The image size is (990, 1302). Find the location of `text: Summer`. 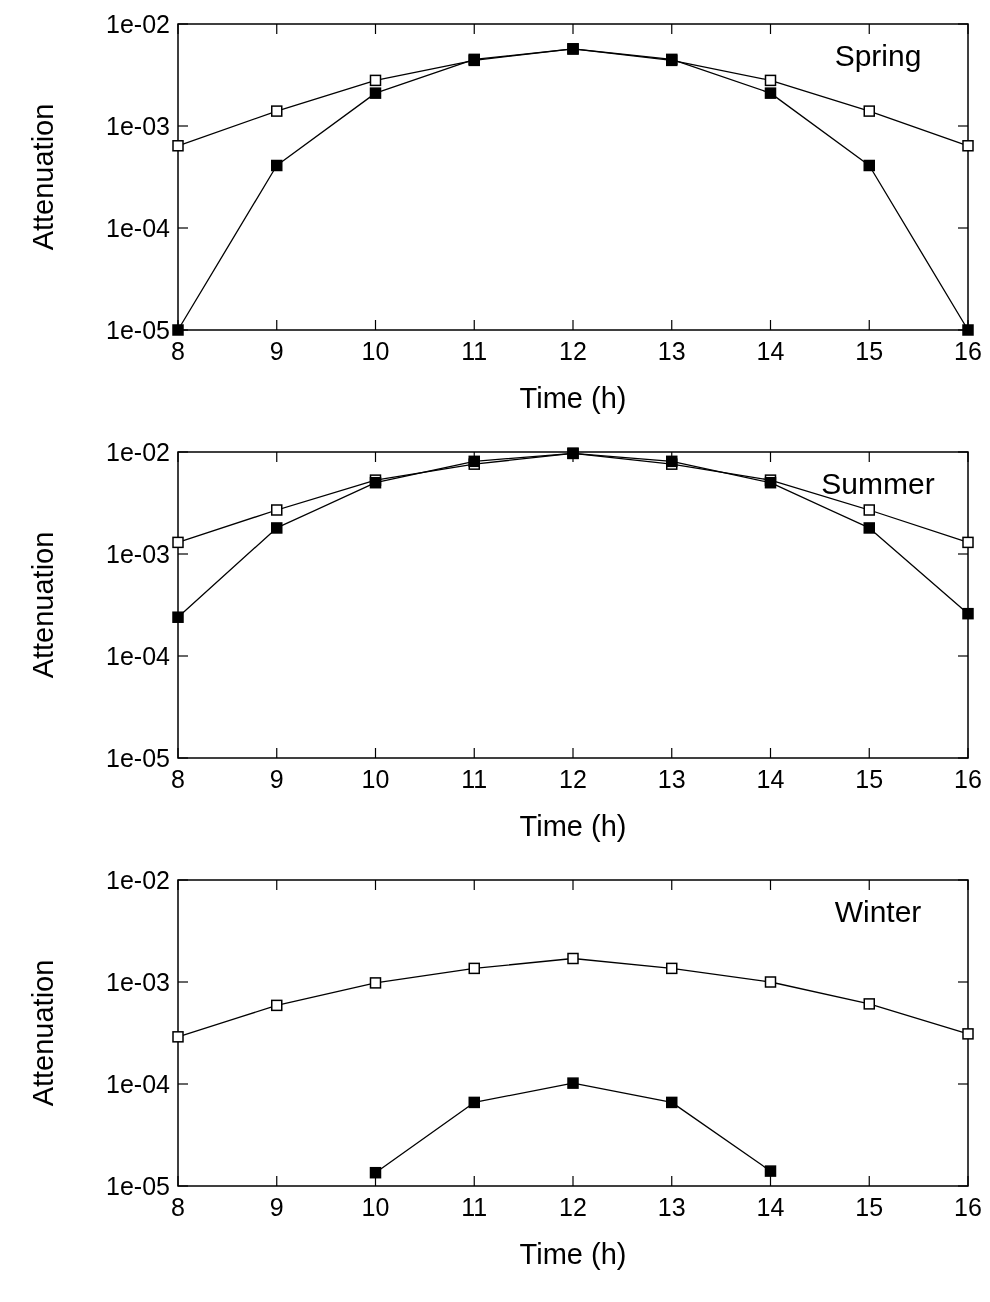

text: Summer is located at coordinates (878, 483).